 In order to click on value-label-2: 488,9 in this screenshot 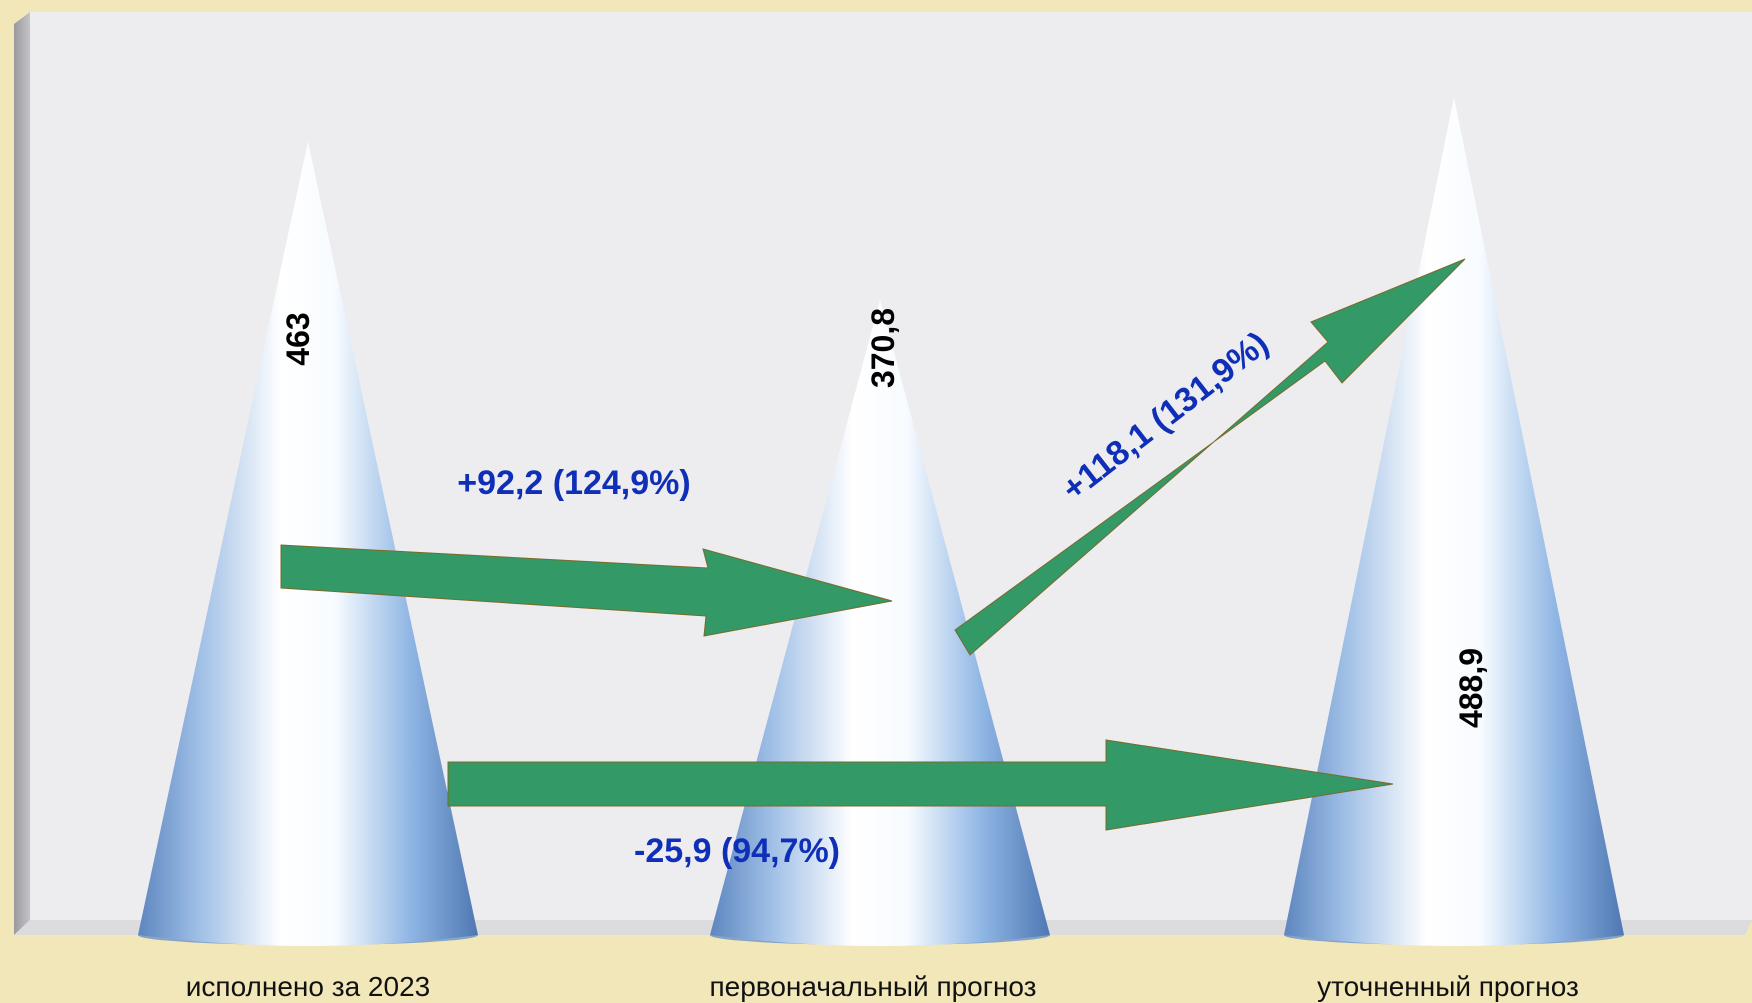, I will do `click(1471, 688)`.